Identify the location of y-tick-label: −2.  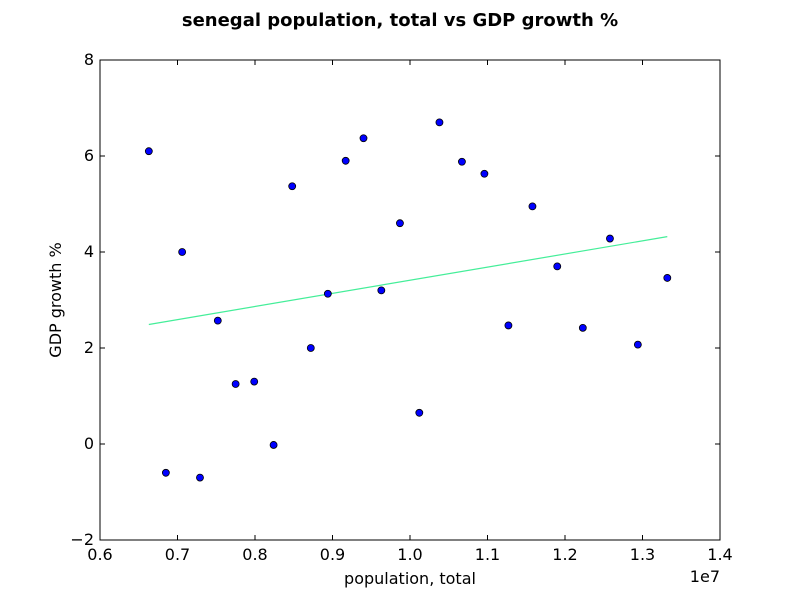
(82, 539).